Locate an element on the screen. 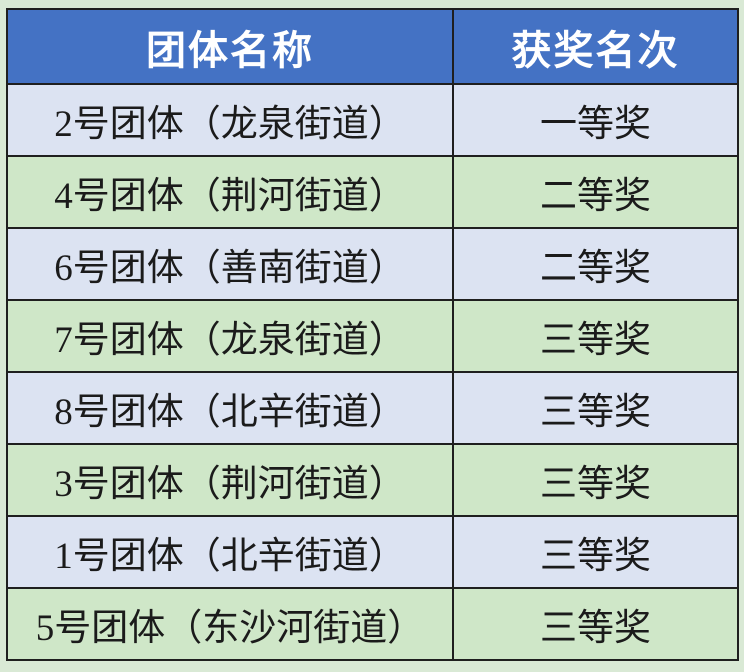  table-row: 8号团体（北辛街道） 三等奖 is located at coordinates (373, 408).